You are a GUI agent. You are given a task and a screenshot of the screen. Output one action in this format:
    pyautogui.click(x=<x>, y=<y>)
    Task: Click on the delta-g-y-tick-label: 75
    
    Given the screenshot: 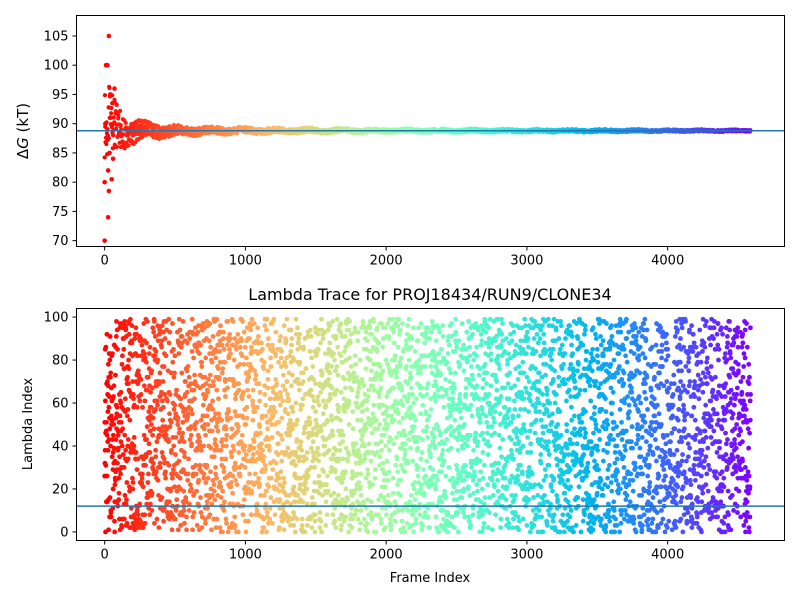 What is the action you would take?
    pyautogui.click(x=60, y=212)
    